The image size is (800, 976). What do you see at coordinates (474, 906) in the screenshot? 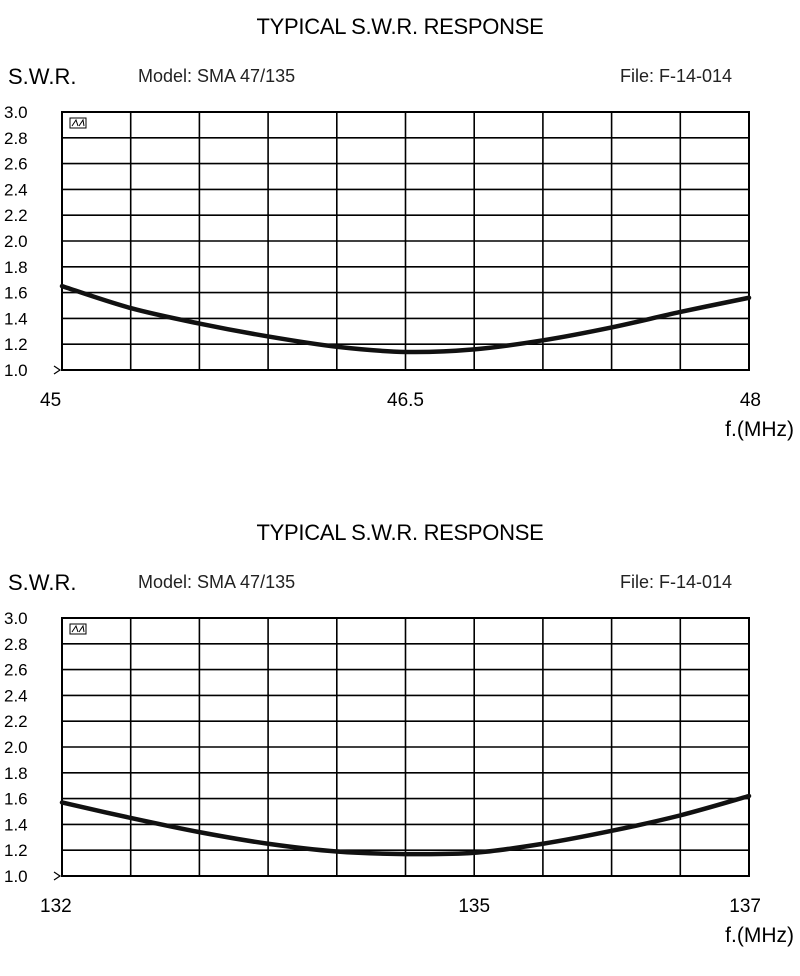
I see `x-tick-label: 135` at bounding box center [474, 906].